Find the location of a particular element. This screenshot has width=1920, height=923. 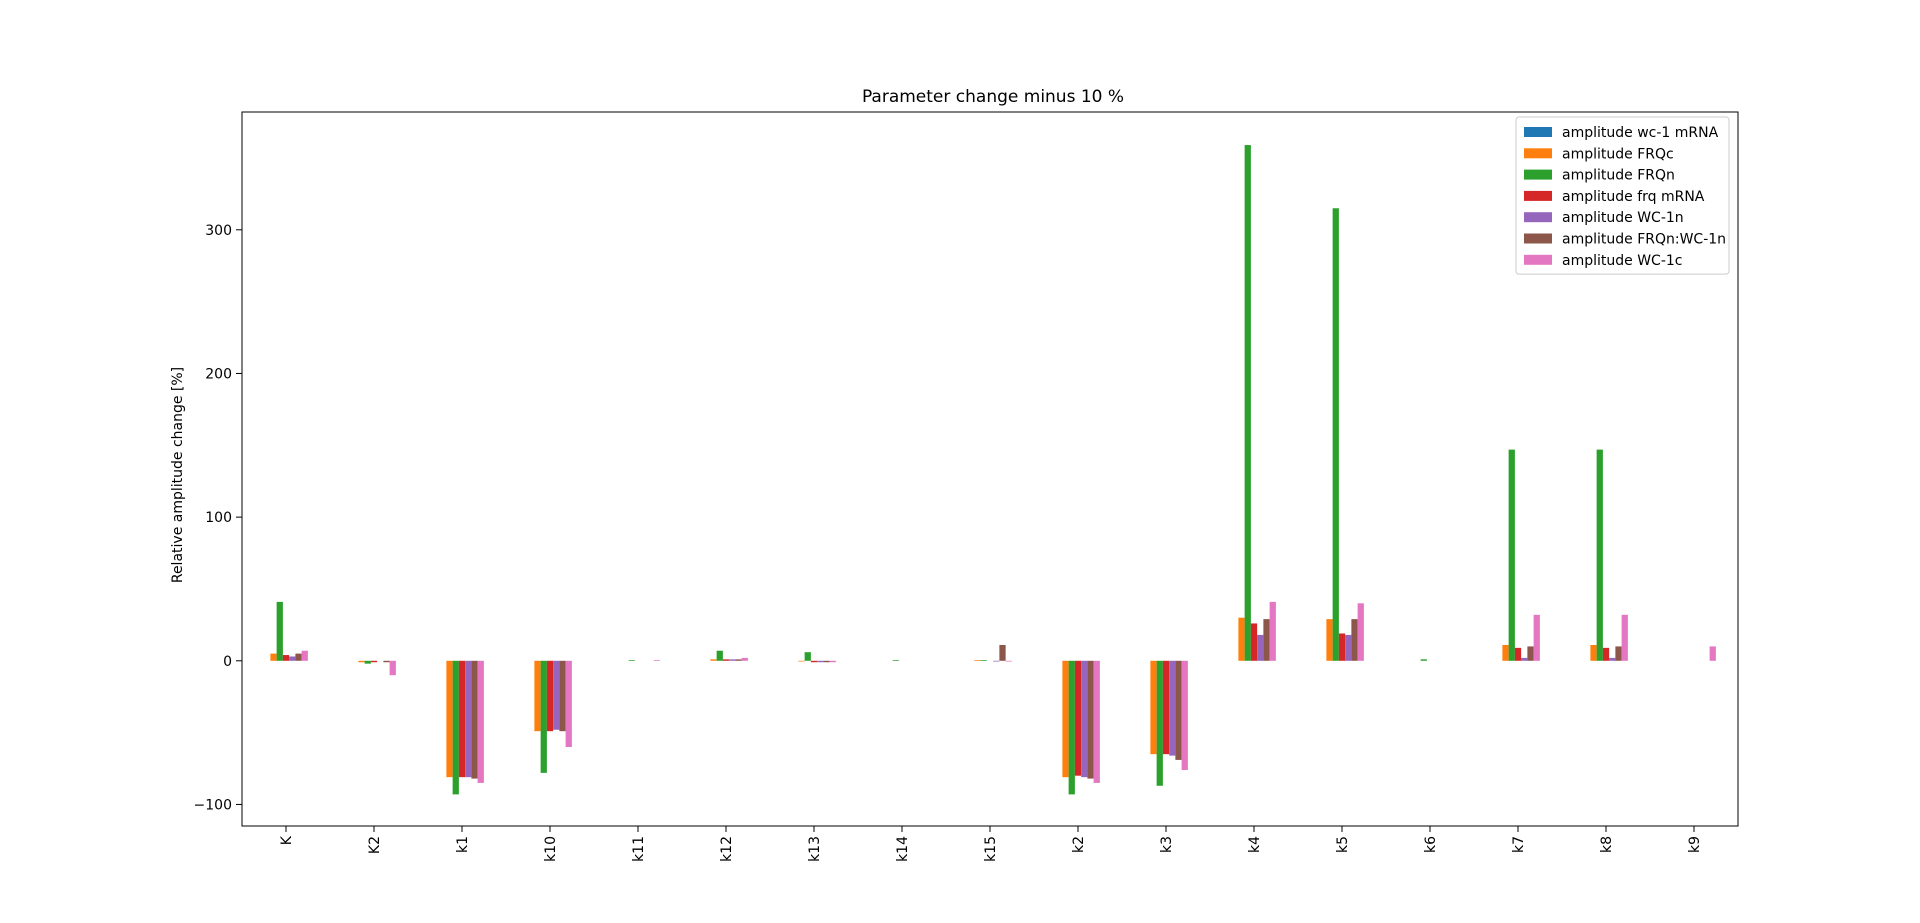

y-axis-label: Relative amplitude change [%] is located at coordinates (178, 475).